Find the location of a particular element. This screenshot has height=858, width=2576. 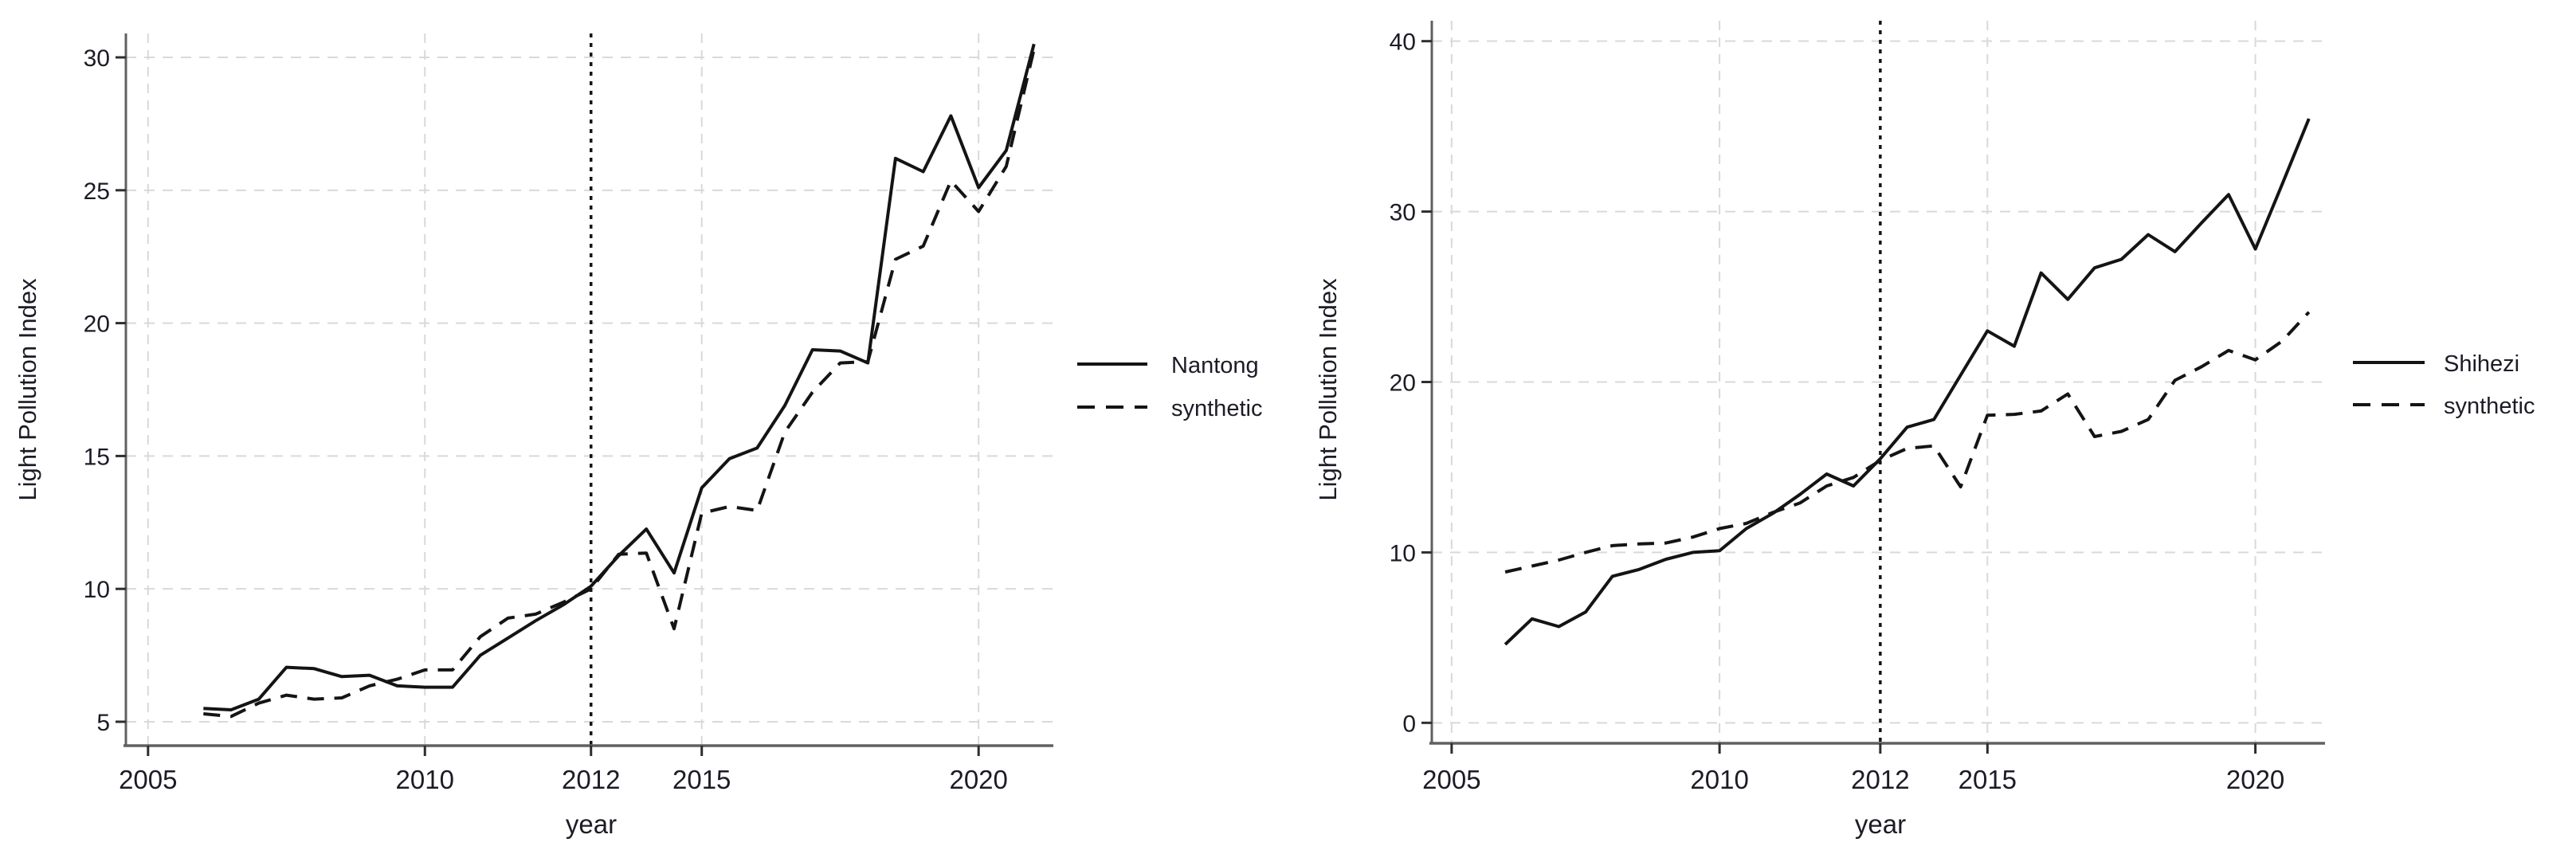

legend-label-nantong: Nantong is located at coordinates (1215, 365).